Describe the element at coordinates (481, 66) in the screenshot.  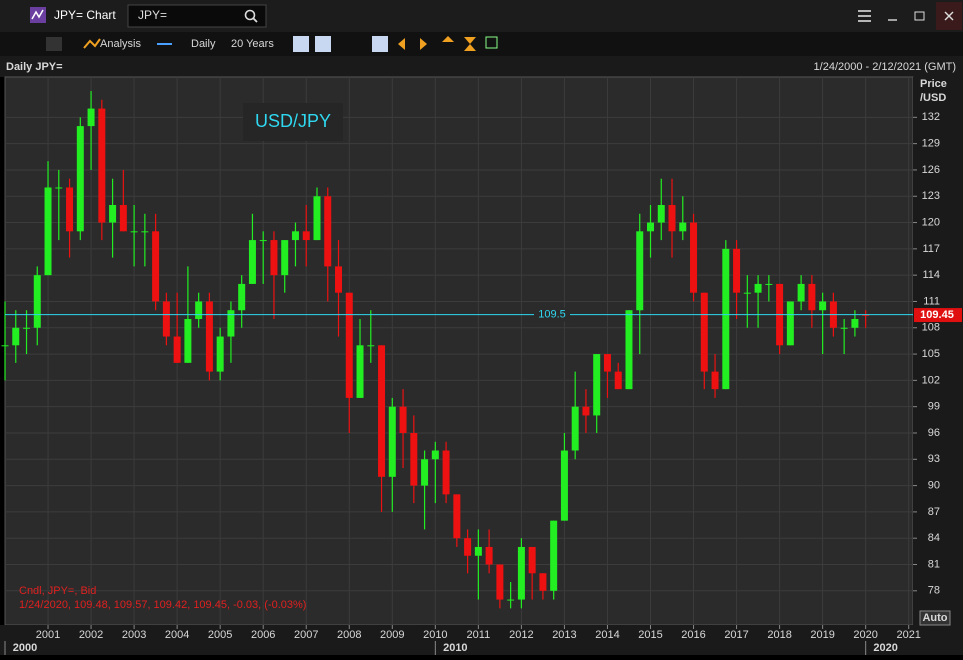
I see `chart-header` at that location.